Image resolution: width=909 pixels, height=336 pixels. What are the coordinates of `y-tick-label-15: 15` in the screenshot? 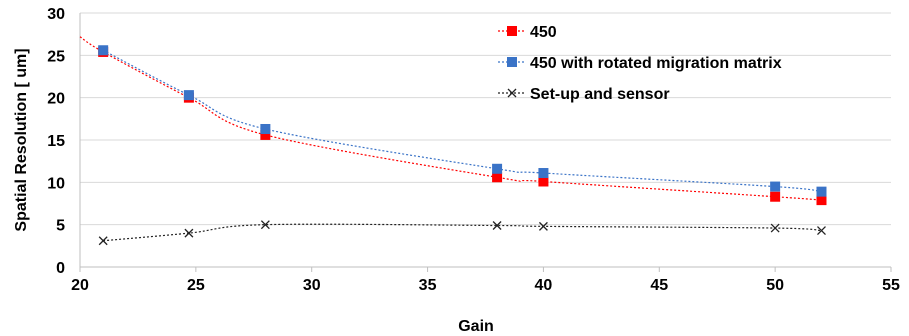 It's located at (56, 141).